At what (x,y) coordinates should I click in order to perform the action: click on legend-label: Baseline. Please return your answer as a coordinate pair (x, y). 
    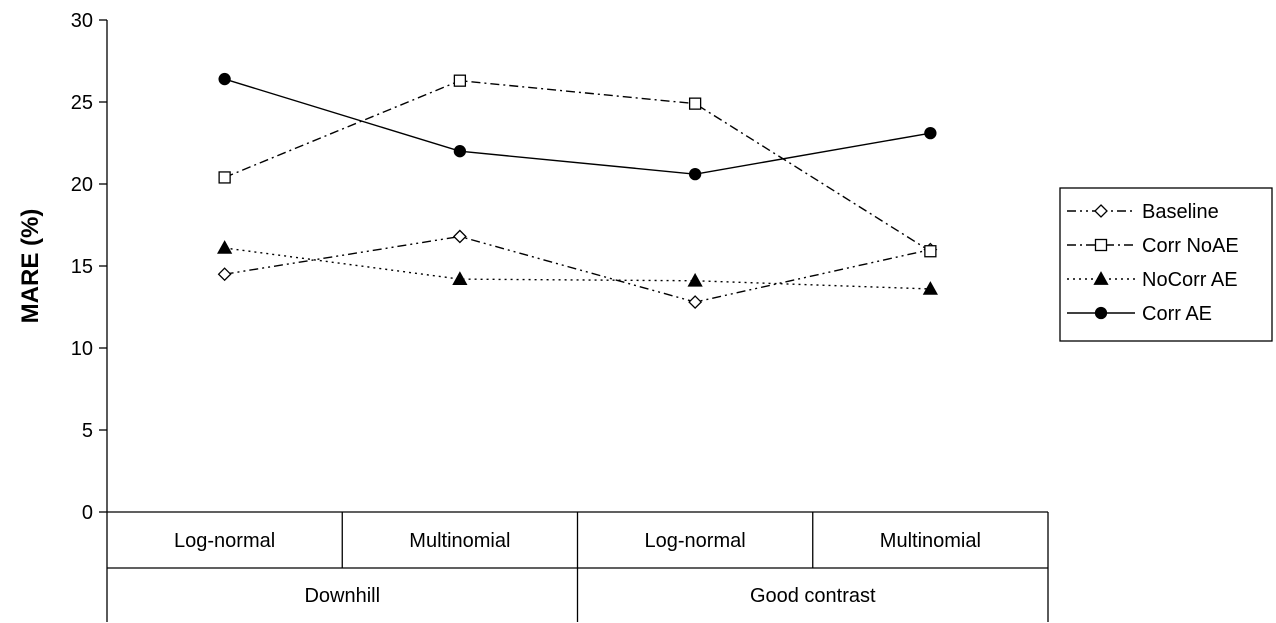
    Looking at the image, I should click on (1180, 212).